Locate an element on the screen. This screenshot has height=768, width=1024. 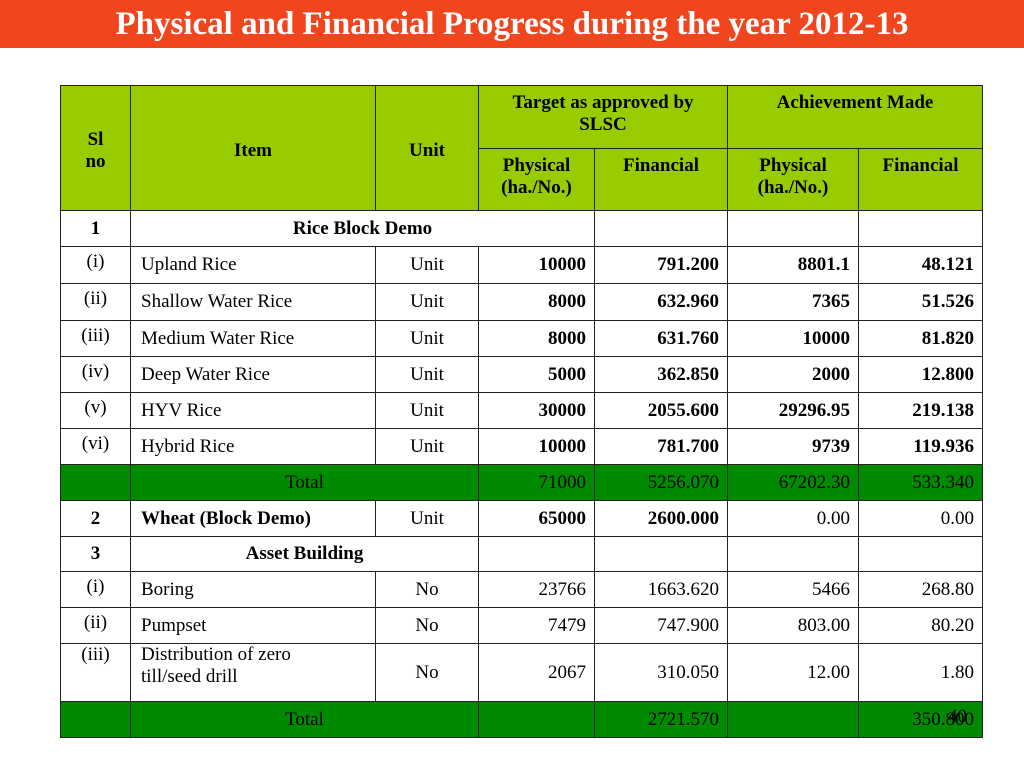
target-physical-cell: 5000 is located at coordinates (536, 374).